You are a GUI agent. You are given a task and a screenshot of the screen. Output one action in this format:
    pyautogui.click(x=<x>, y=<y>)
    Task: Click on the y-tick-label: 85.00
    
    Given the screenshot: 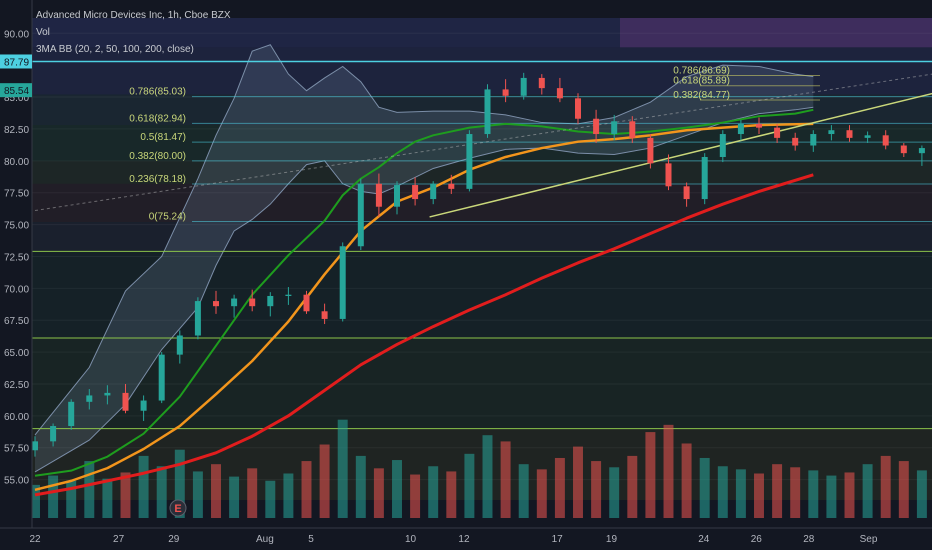 What is the action you would take?
    pyautogui.click(x=16, y=98)
    